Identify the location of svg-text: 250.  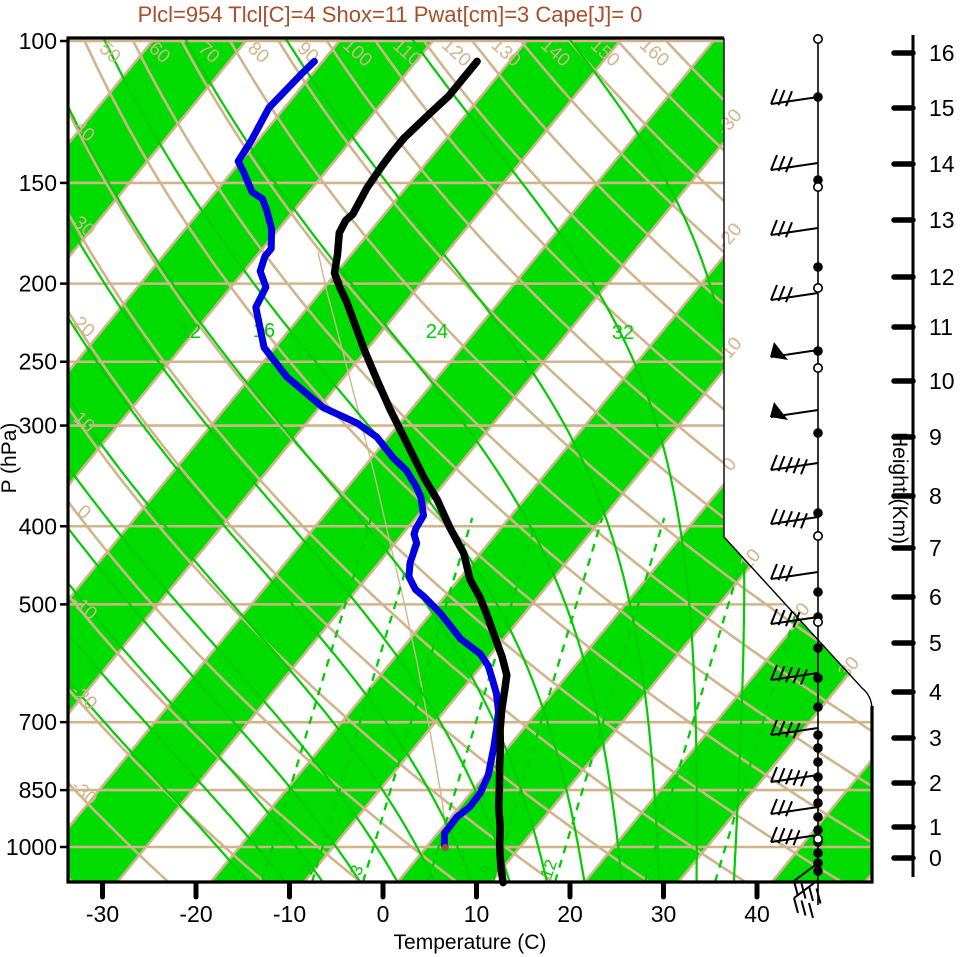
(38, 362).